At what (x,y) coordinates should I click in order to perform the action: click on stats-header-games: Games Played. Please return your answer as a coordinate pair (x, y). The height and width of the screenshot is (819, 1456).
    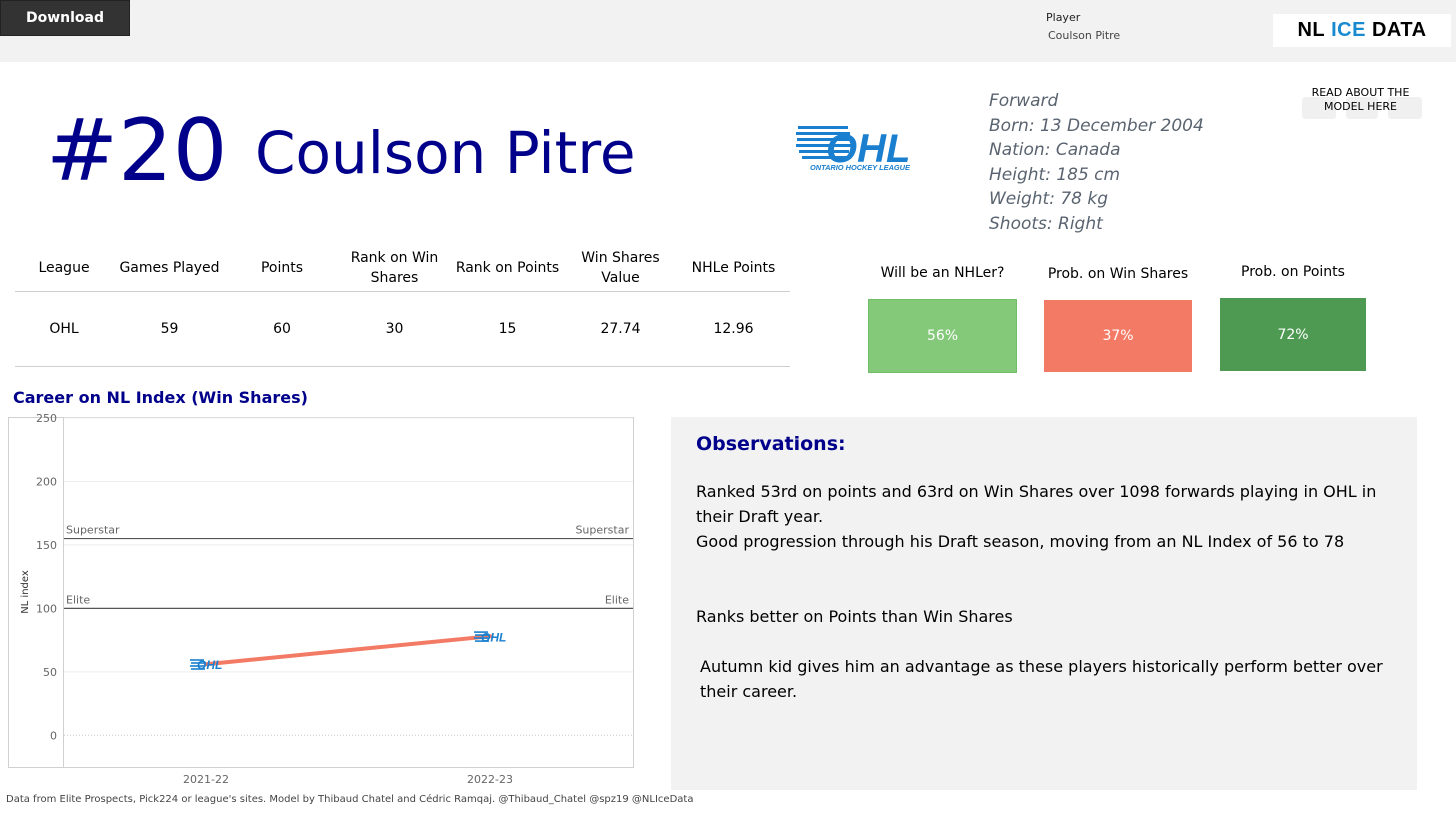
    Looking at the image, I should click on (169, 268).